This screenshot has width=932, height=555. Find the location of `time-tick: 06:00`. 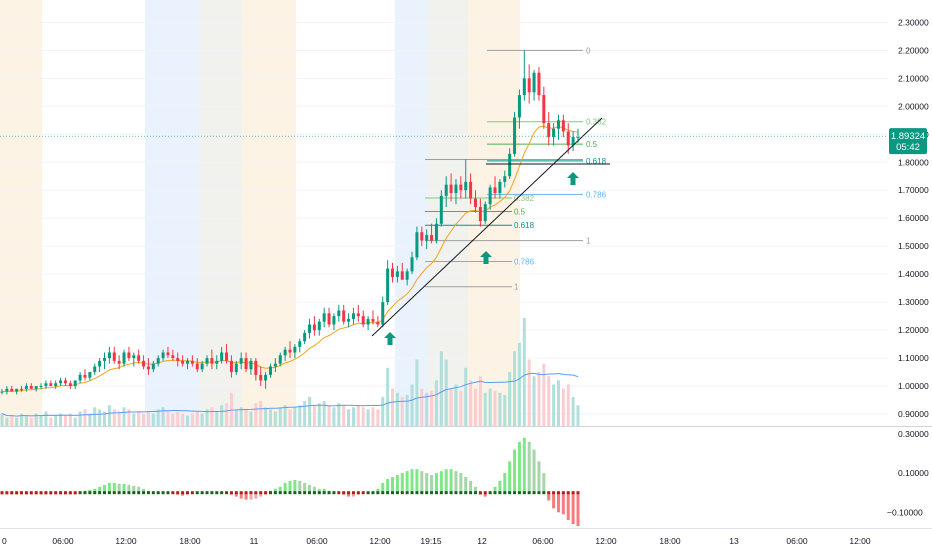

time-tick: 06:00 is located at coordinates (317, 541).